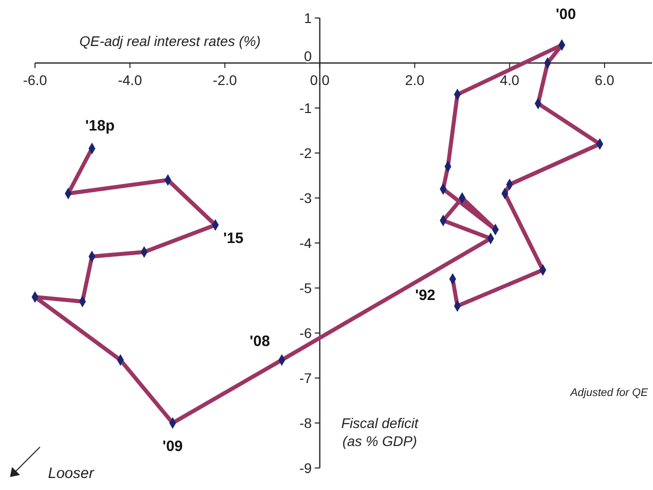 This screenshot has width=653, height=490. What do you see at coordinates (308, 18) in the screenshot?
I see `y-tick-label: 1` at bounding box center [308, 18].